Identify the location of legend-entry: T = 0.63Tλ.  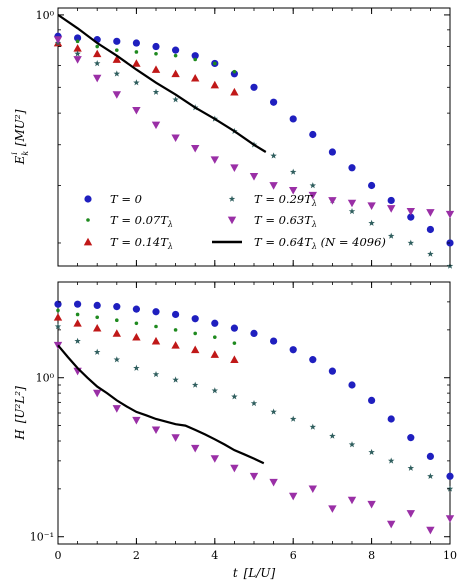
(272, 221).